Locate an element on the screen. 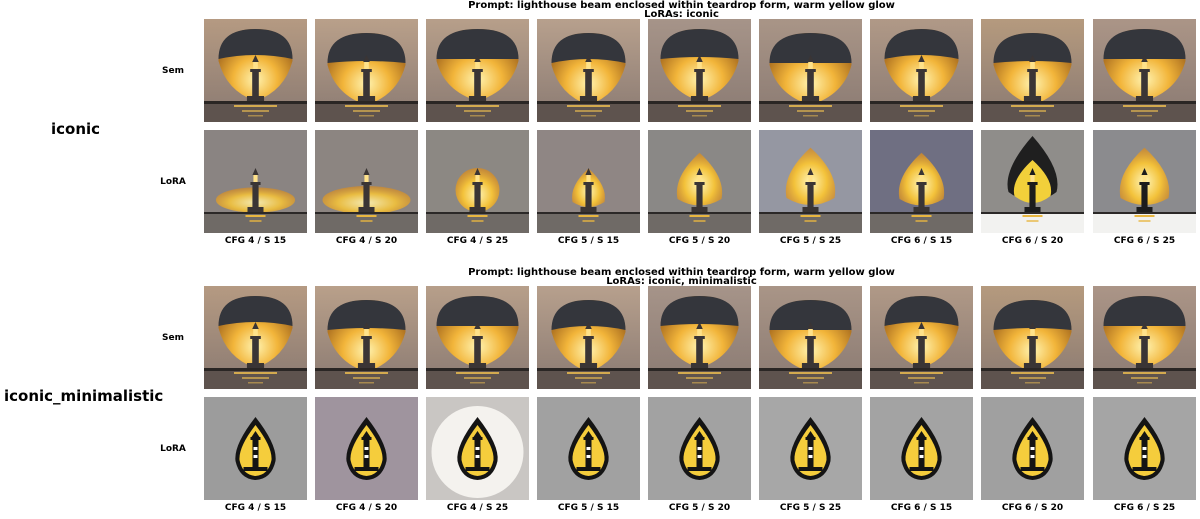 This screenshot has height=519, width=1200. loras-text: LoRAs: iconic is located at coordinates (681, 14).